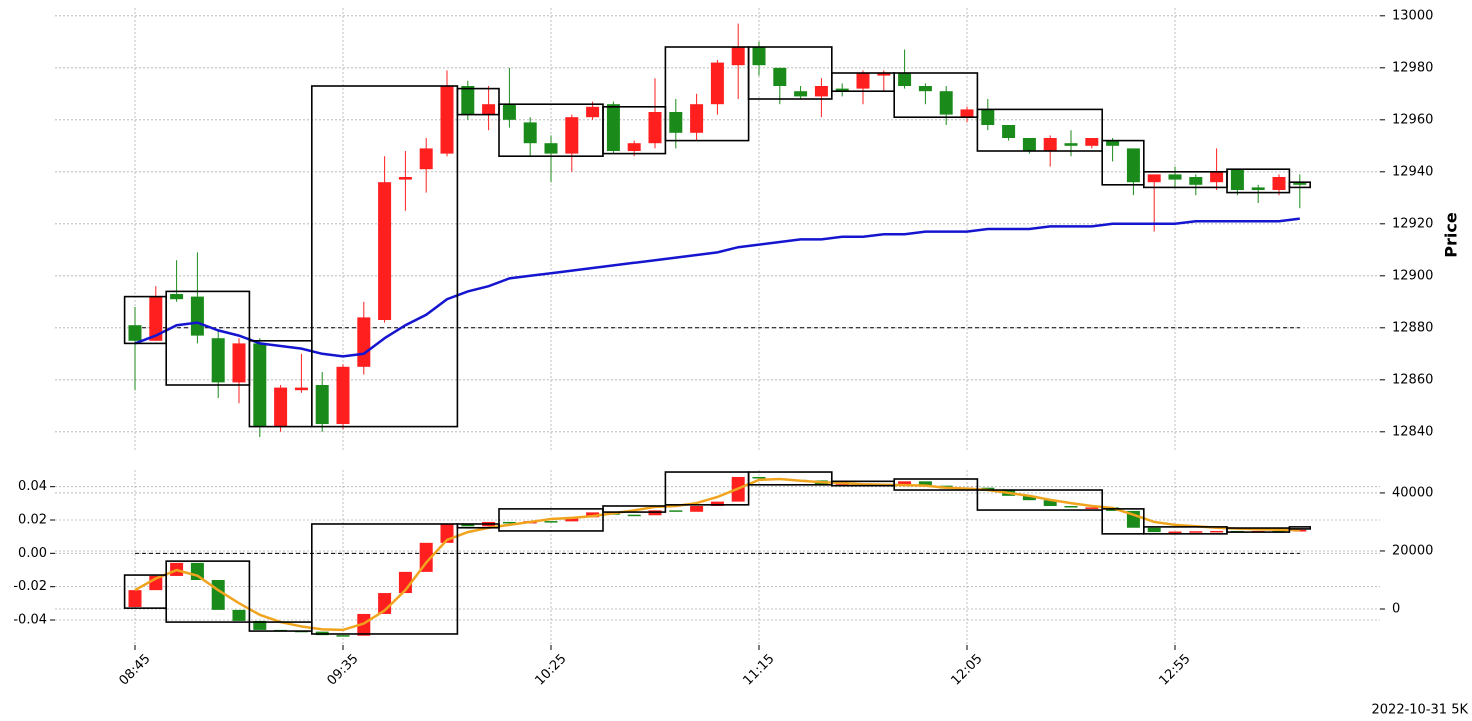  What do you see at coordinates (1412, 492) in the screenshot?
I see `y2-tick-label: 40000` at bounding box center [1412, 492].